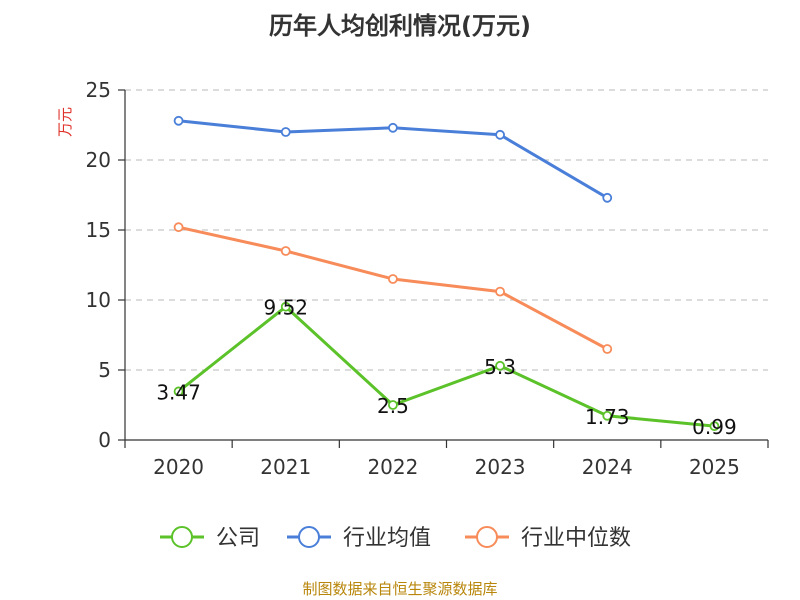  Describe the element at coordinates (607, 467) in the screenshot. I see `x-tick-label: 2024` at that location.